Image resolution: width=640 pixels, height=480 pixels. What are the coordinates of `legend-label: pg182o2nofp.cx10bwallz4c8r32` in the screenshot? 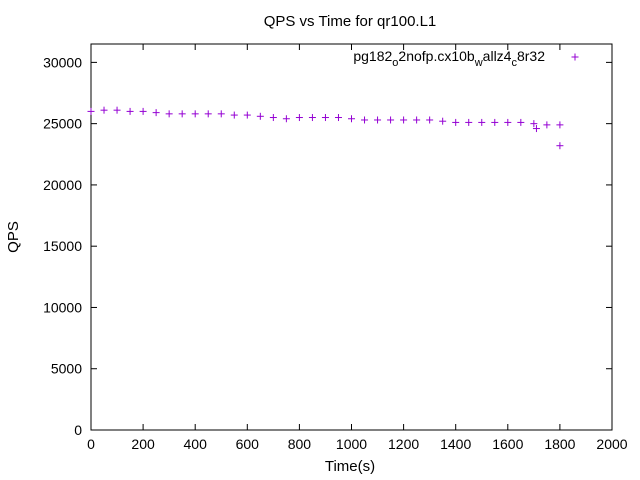 It's located at (449, 58).